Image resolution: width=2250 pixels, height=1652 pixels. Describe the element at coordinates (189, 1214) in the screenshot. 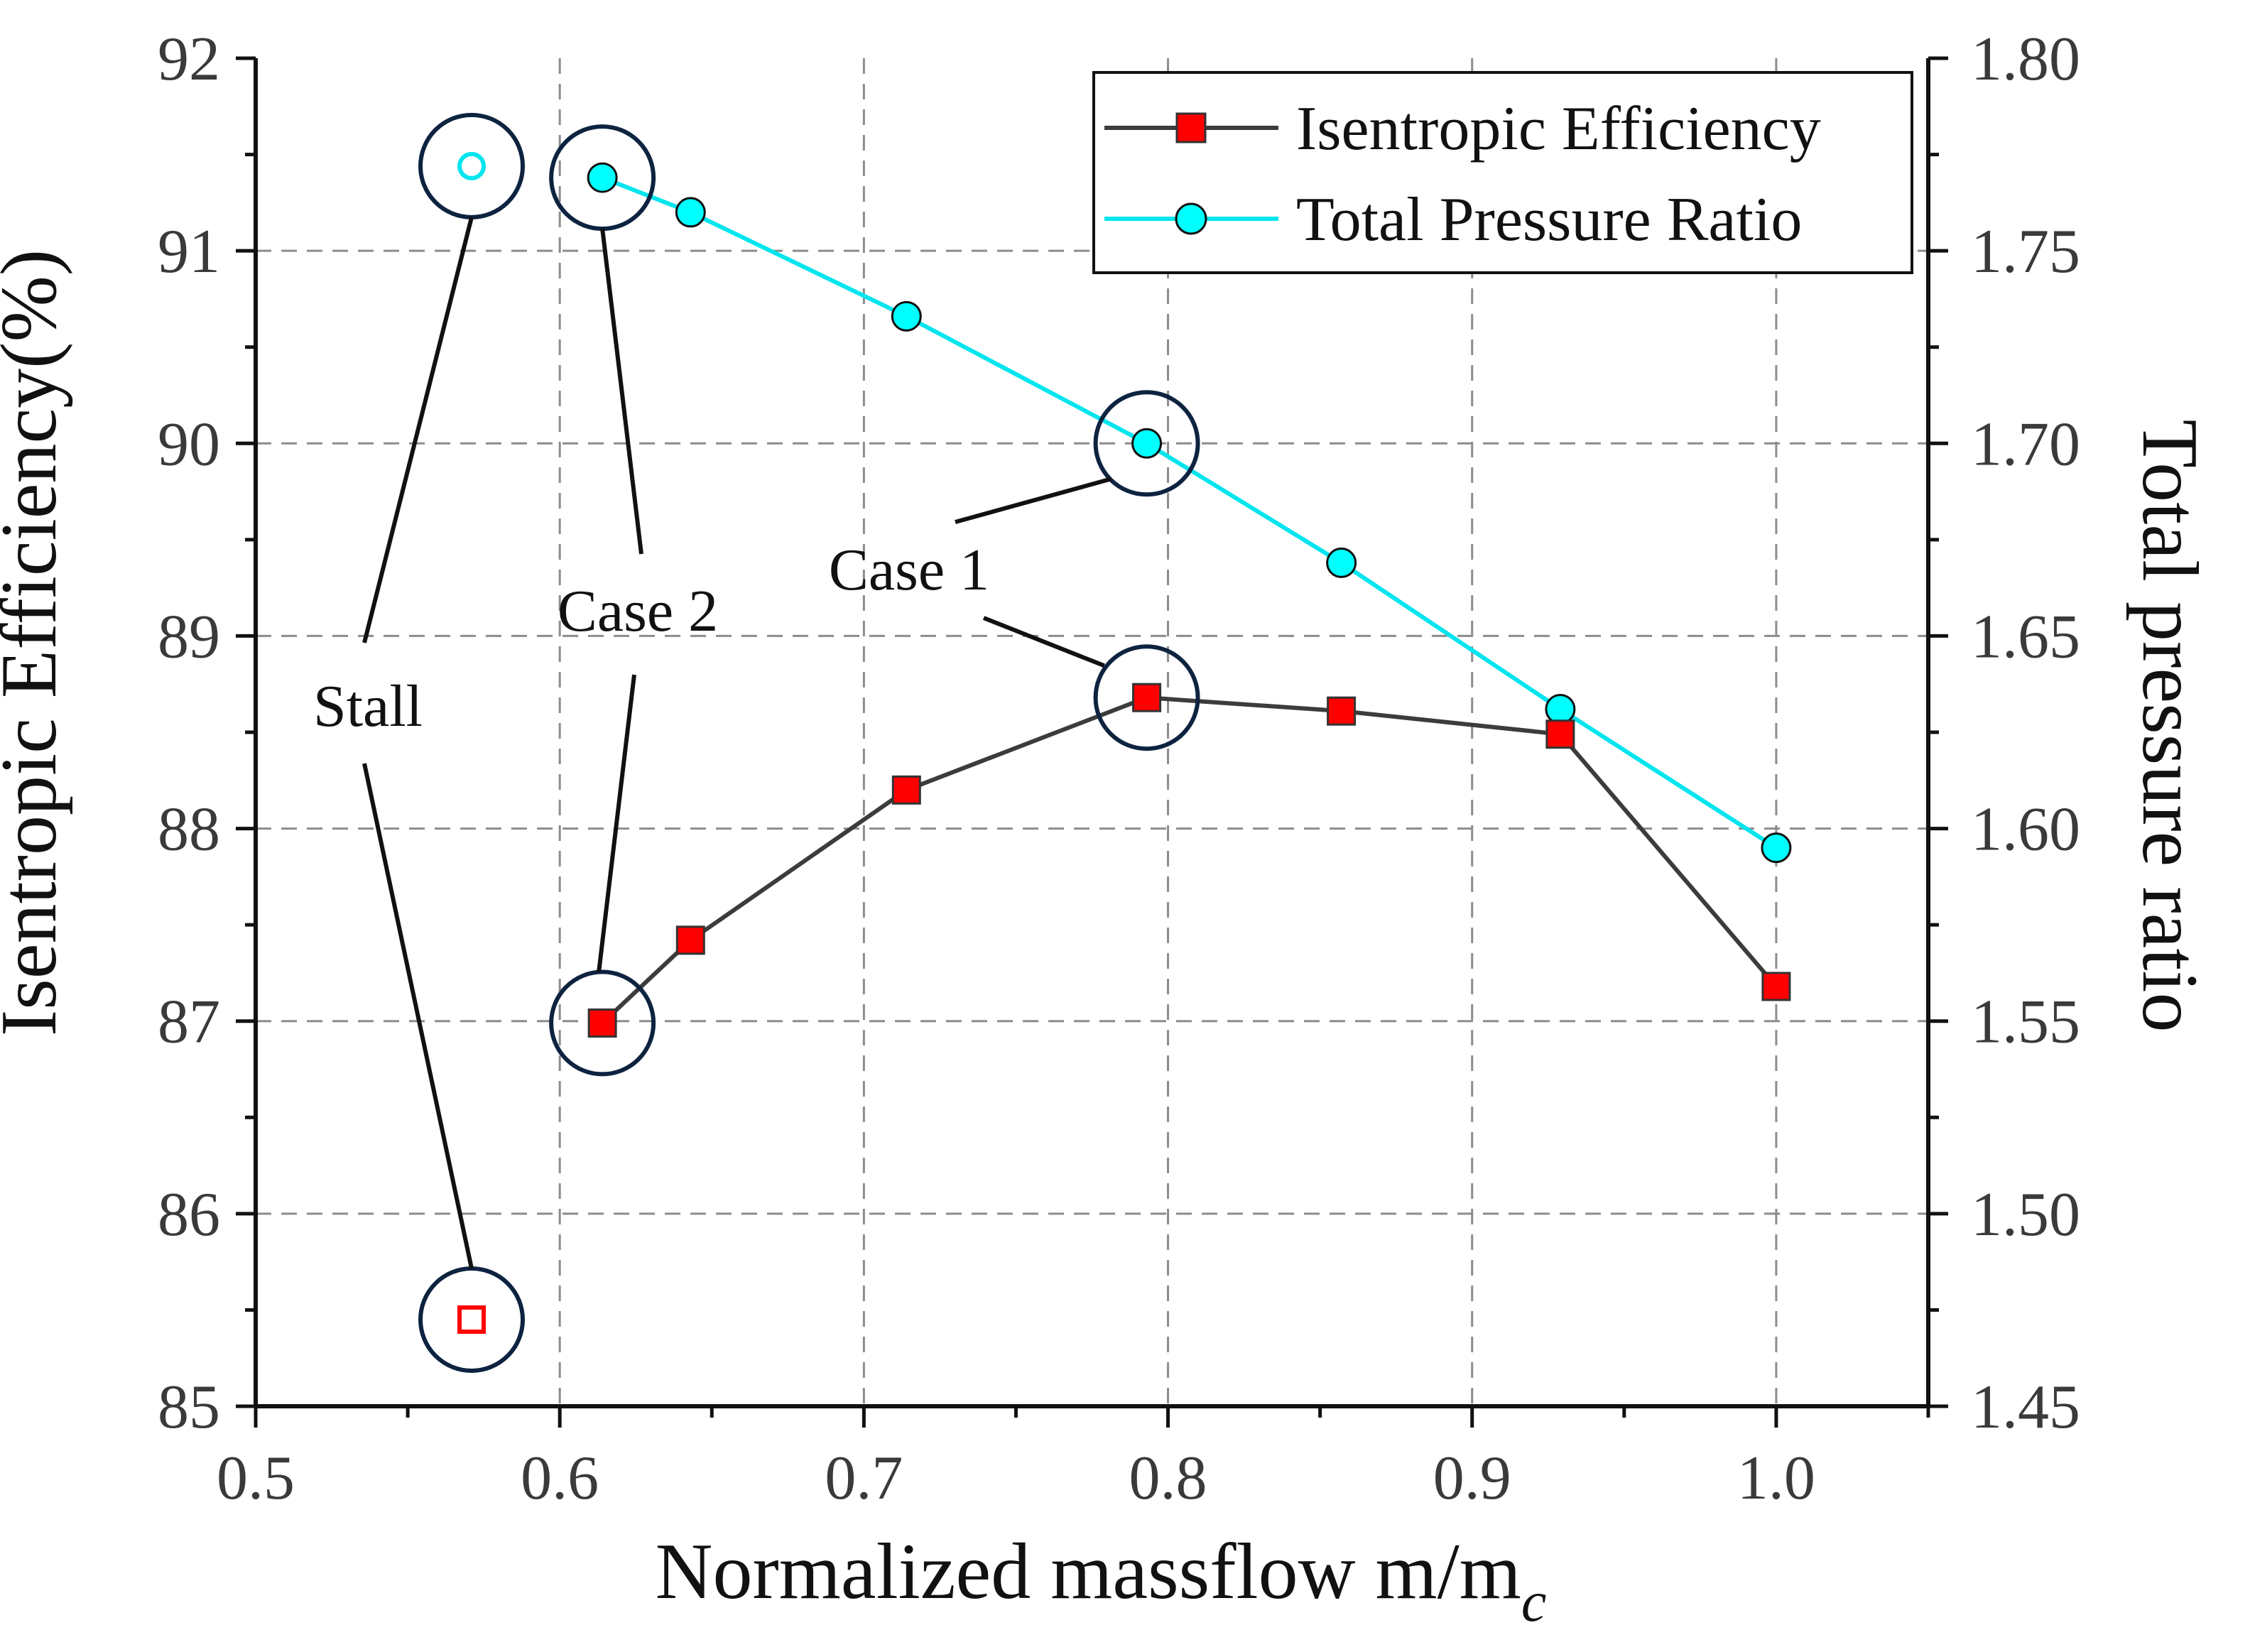

I see `y-tick-label: 86` at that location.